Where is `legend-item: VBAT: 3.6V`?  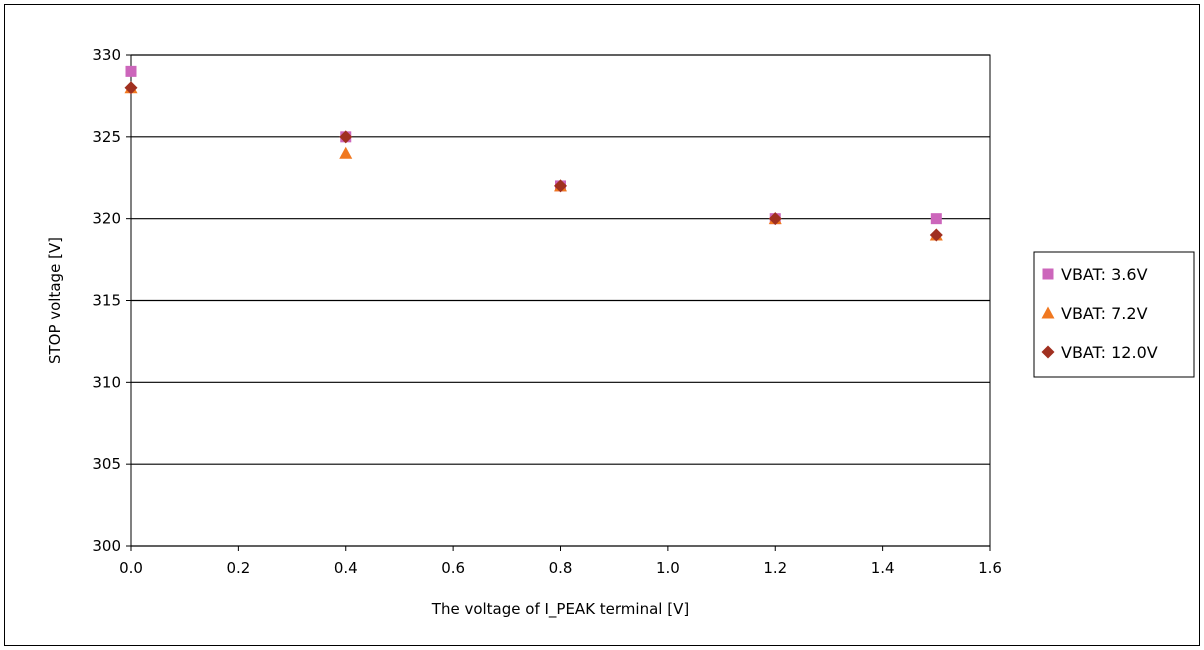 legend-item: VBAT: 3.6V is located at coordinates (1095, 274).